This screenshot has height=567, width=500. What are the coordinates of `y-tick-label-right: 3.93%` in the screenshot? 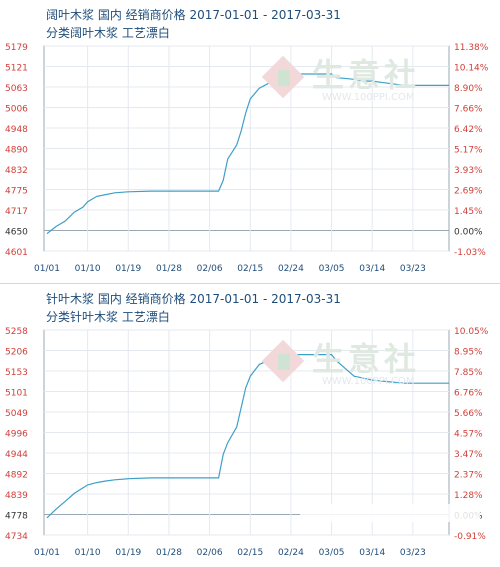 It's located at (468, 171).